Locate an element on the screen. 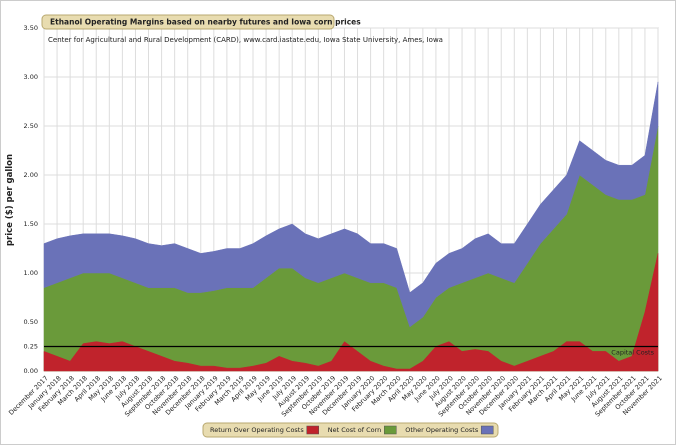 This screenshot has height=445, width=676. y-tick-label: 0.00 is located at coordinates (31, 371).